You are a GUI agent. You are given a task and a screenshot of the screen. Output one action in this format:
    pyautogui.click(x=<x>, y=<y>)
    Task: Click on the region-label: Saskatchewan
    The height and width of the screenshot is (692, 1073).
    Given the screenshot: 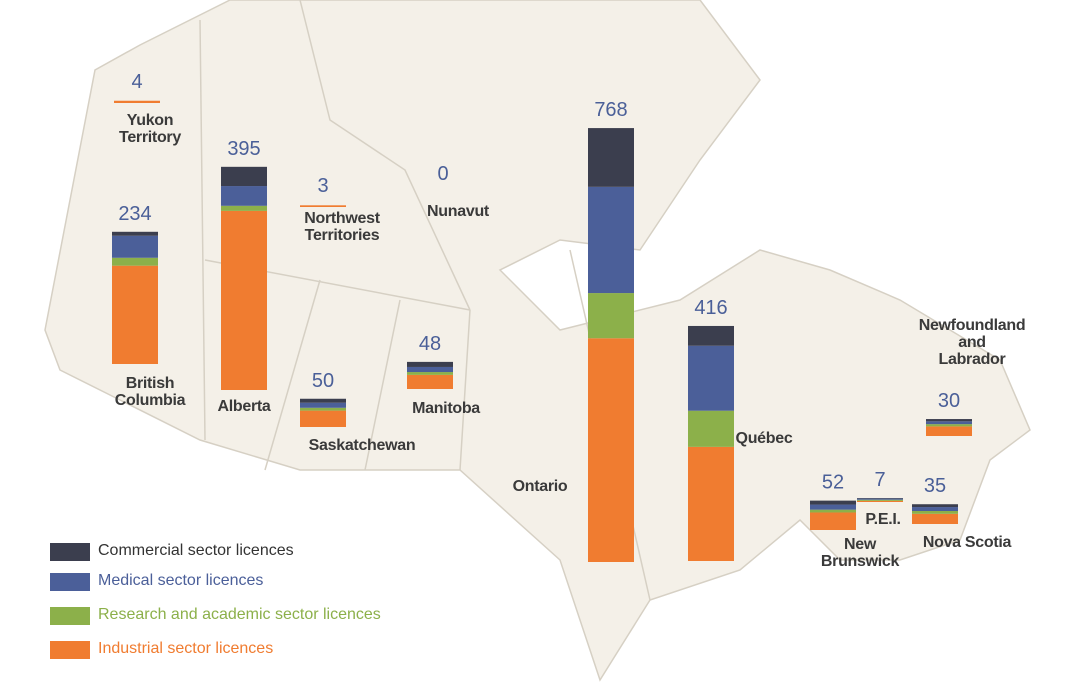 What is the action you would take?
    pyautogui.click(x=362, y=445)
    